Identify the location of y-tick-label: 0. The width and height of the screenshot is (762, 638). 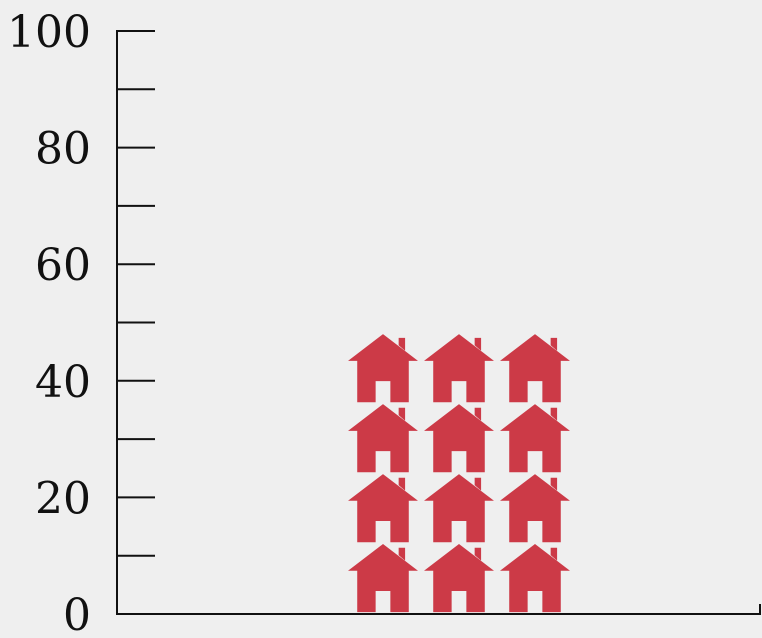
(77, 614).